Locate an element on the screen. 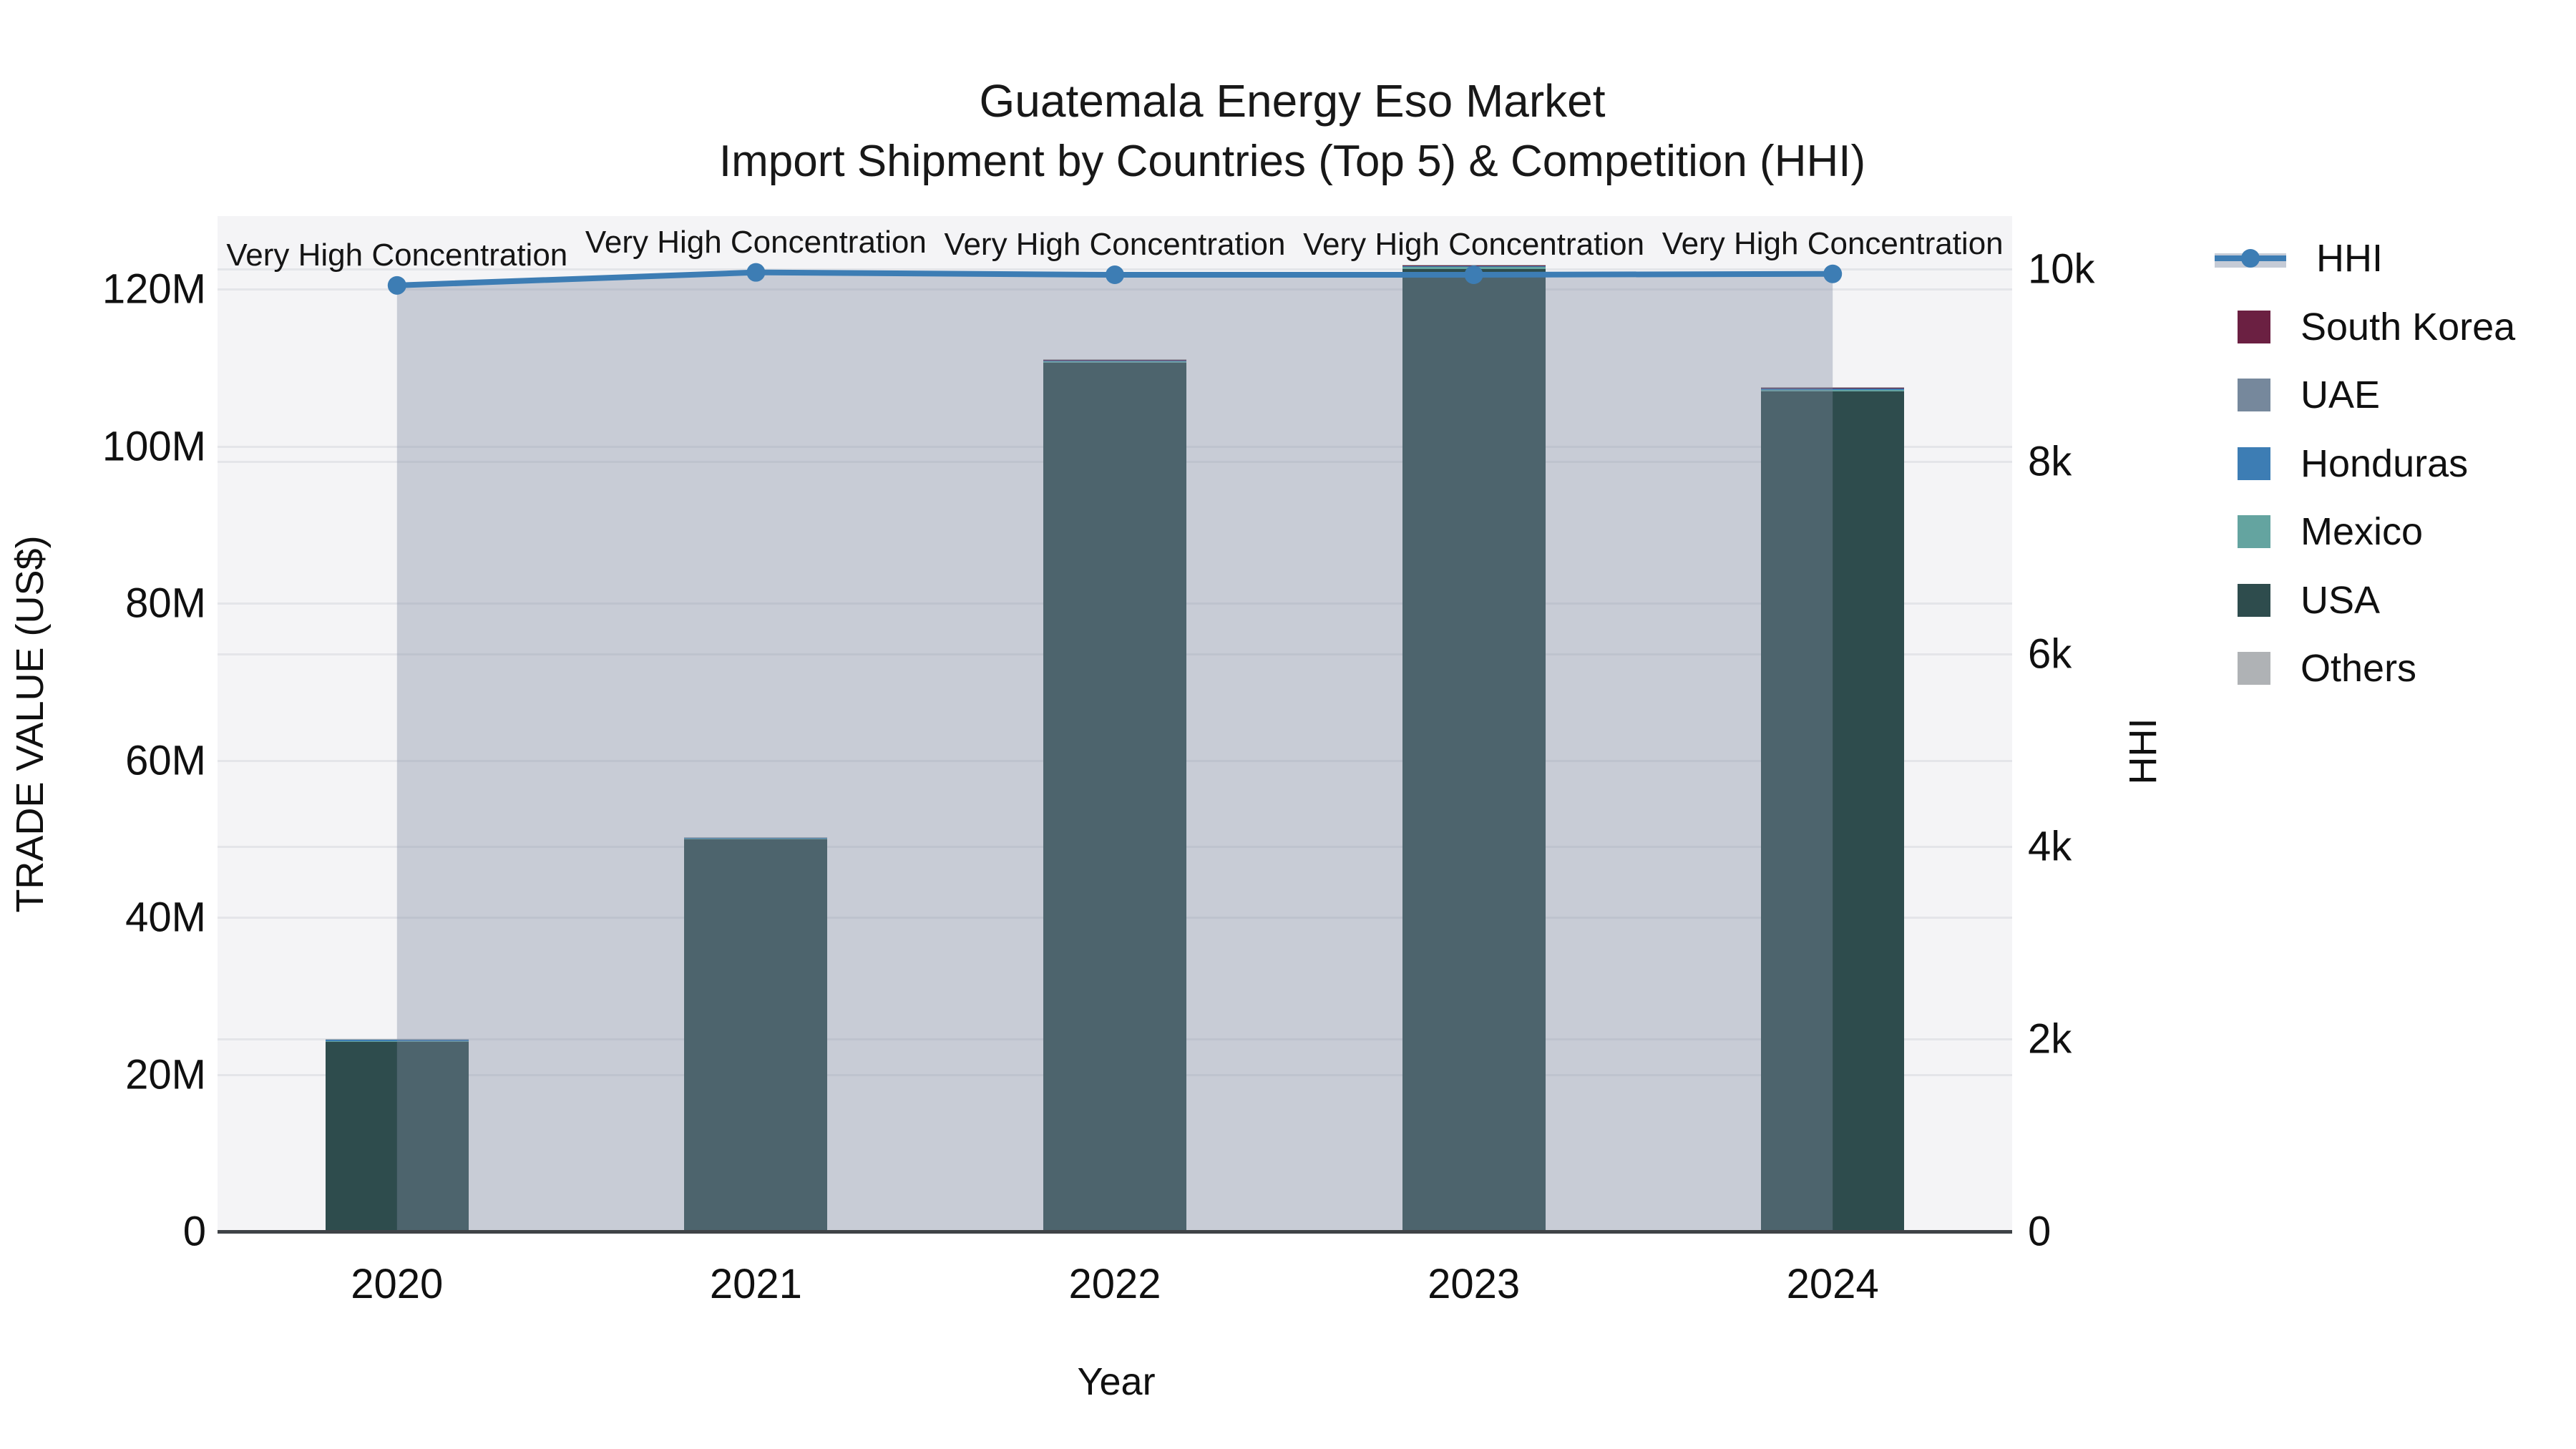 The width and height of the screenshot is (2576, 1449). hhi-legend-marker-dot is located at coordinates (2250, 258).